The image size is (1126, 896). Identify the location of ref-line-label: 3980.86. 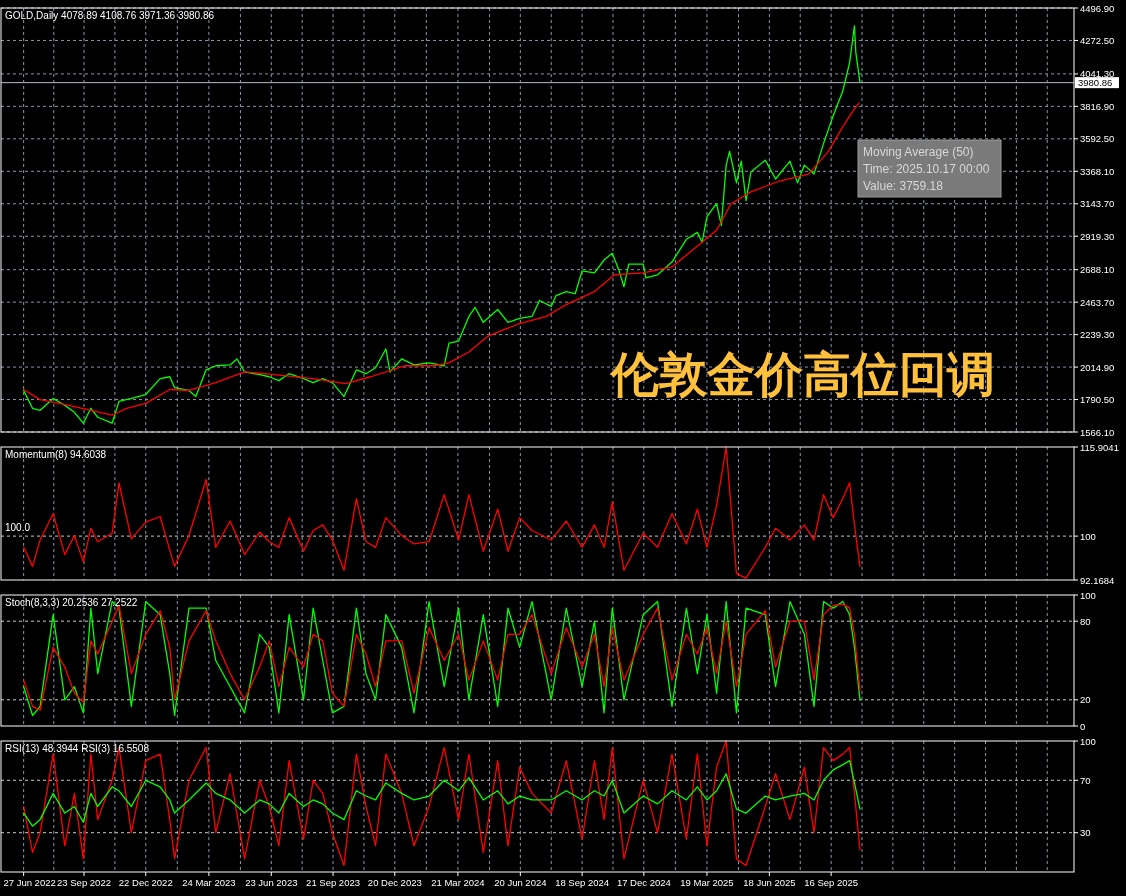
(1095, 83).